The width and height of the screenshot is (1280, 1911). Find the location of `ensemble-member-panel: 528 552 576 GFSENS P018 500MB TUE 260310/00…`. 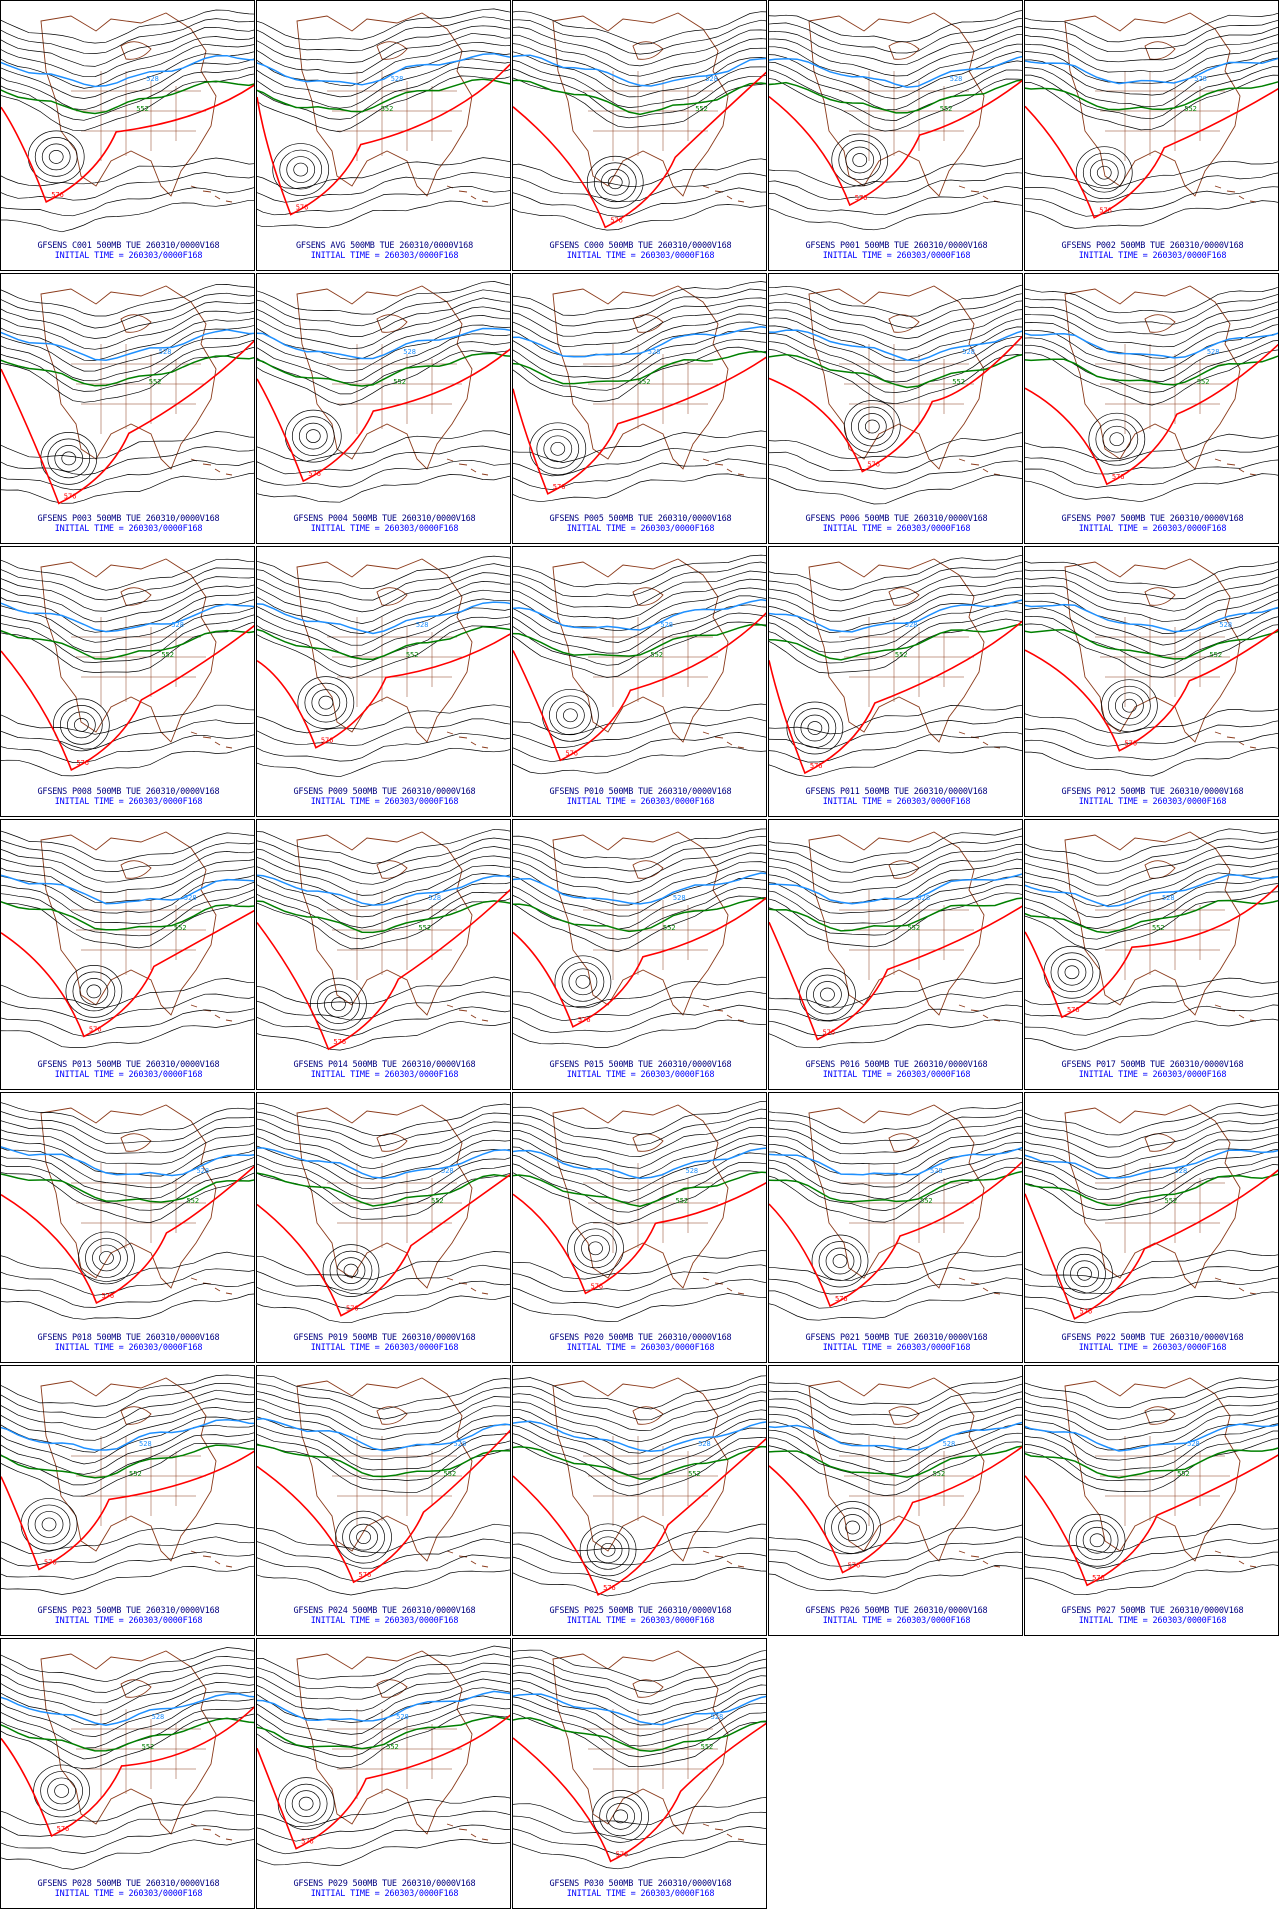

ensemble-member-panel: 528 552 576 GFSENS P018 500MB TUE 260310/00… is located at coordinates (127, 1227).